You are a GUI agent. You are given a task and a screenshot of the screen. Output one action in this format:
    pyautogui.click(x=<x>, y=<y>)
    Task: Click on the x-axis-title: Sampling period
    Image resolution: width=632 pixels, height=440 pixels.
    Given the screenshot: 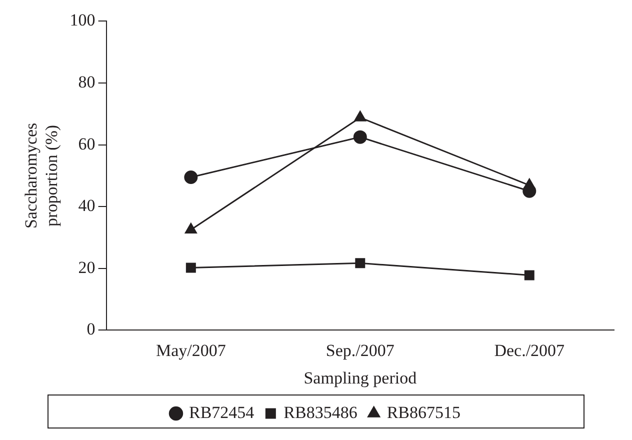 What is the action you would take?
    pyautogui.click(x=361, y=378)
    